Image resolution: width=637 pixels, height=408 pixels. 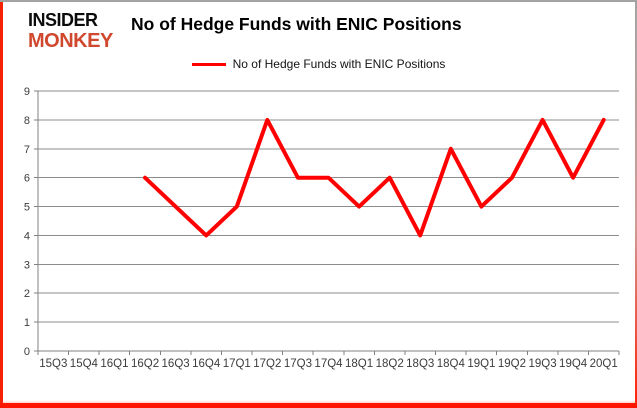 What do you see at coordinates (63, 20) in the screenshot?
I see `logo-text-insider: INSIDER` at bounding box center [63, 20].